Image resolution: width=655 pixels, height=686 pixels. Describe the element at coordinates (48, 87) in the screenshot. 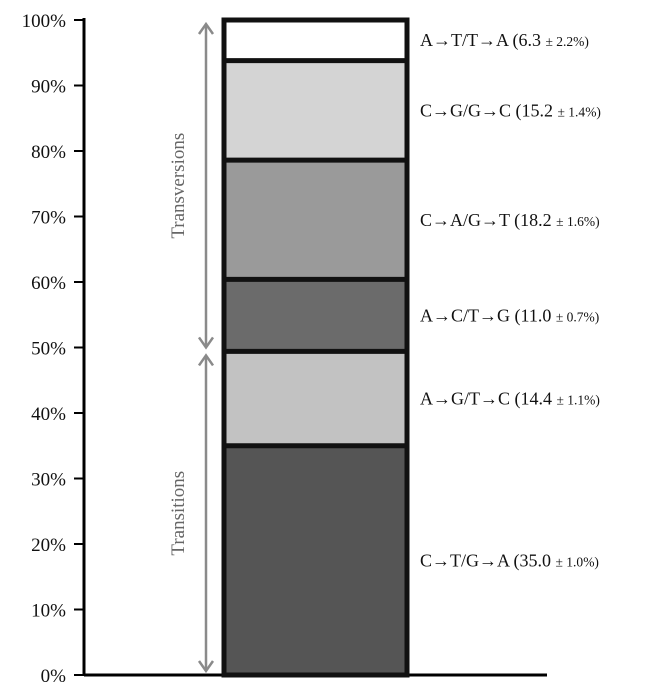

I see `y-tick-label: 90%` at that location.